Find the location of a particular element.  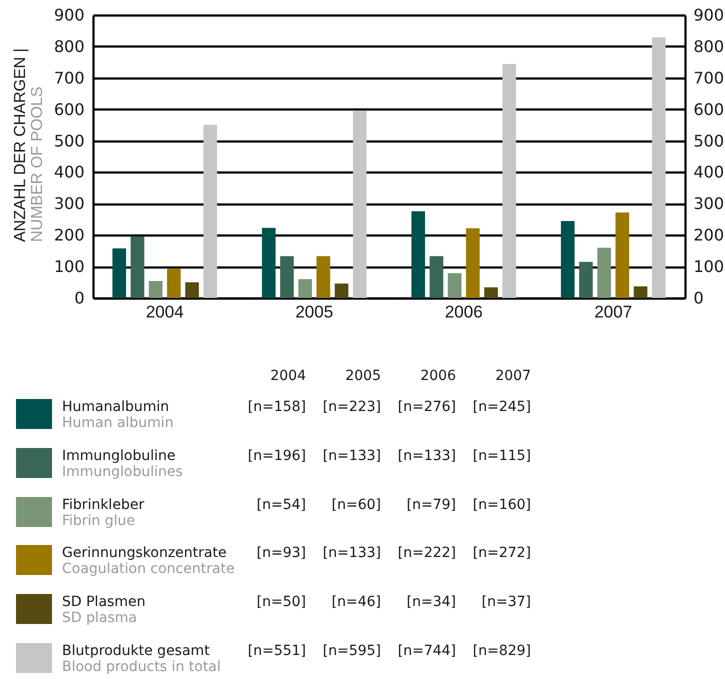

legend-label: Blutprodukte gesamt Blood products in total is located at coordinates (141, 659).